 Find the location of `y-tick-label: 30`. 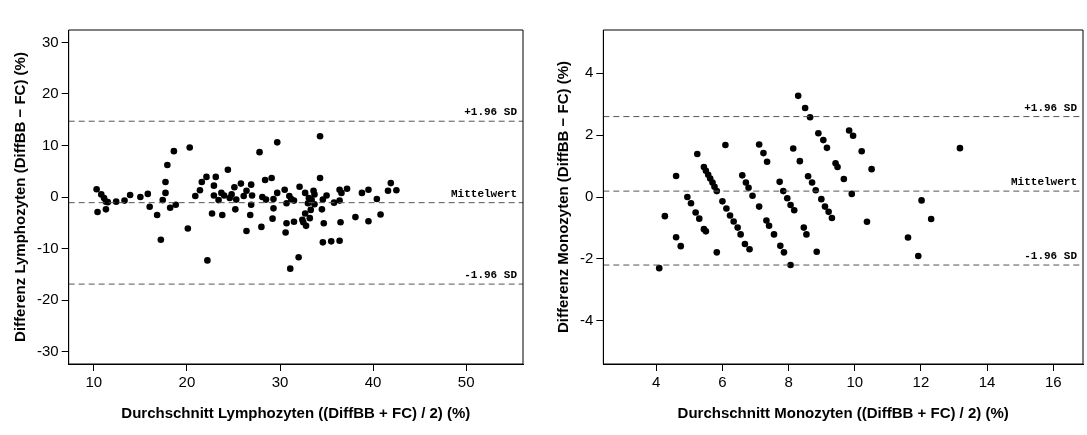

y-tick-label: 30 is located at coordinates (50, 41).